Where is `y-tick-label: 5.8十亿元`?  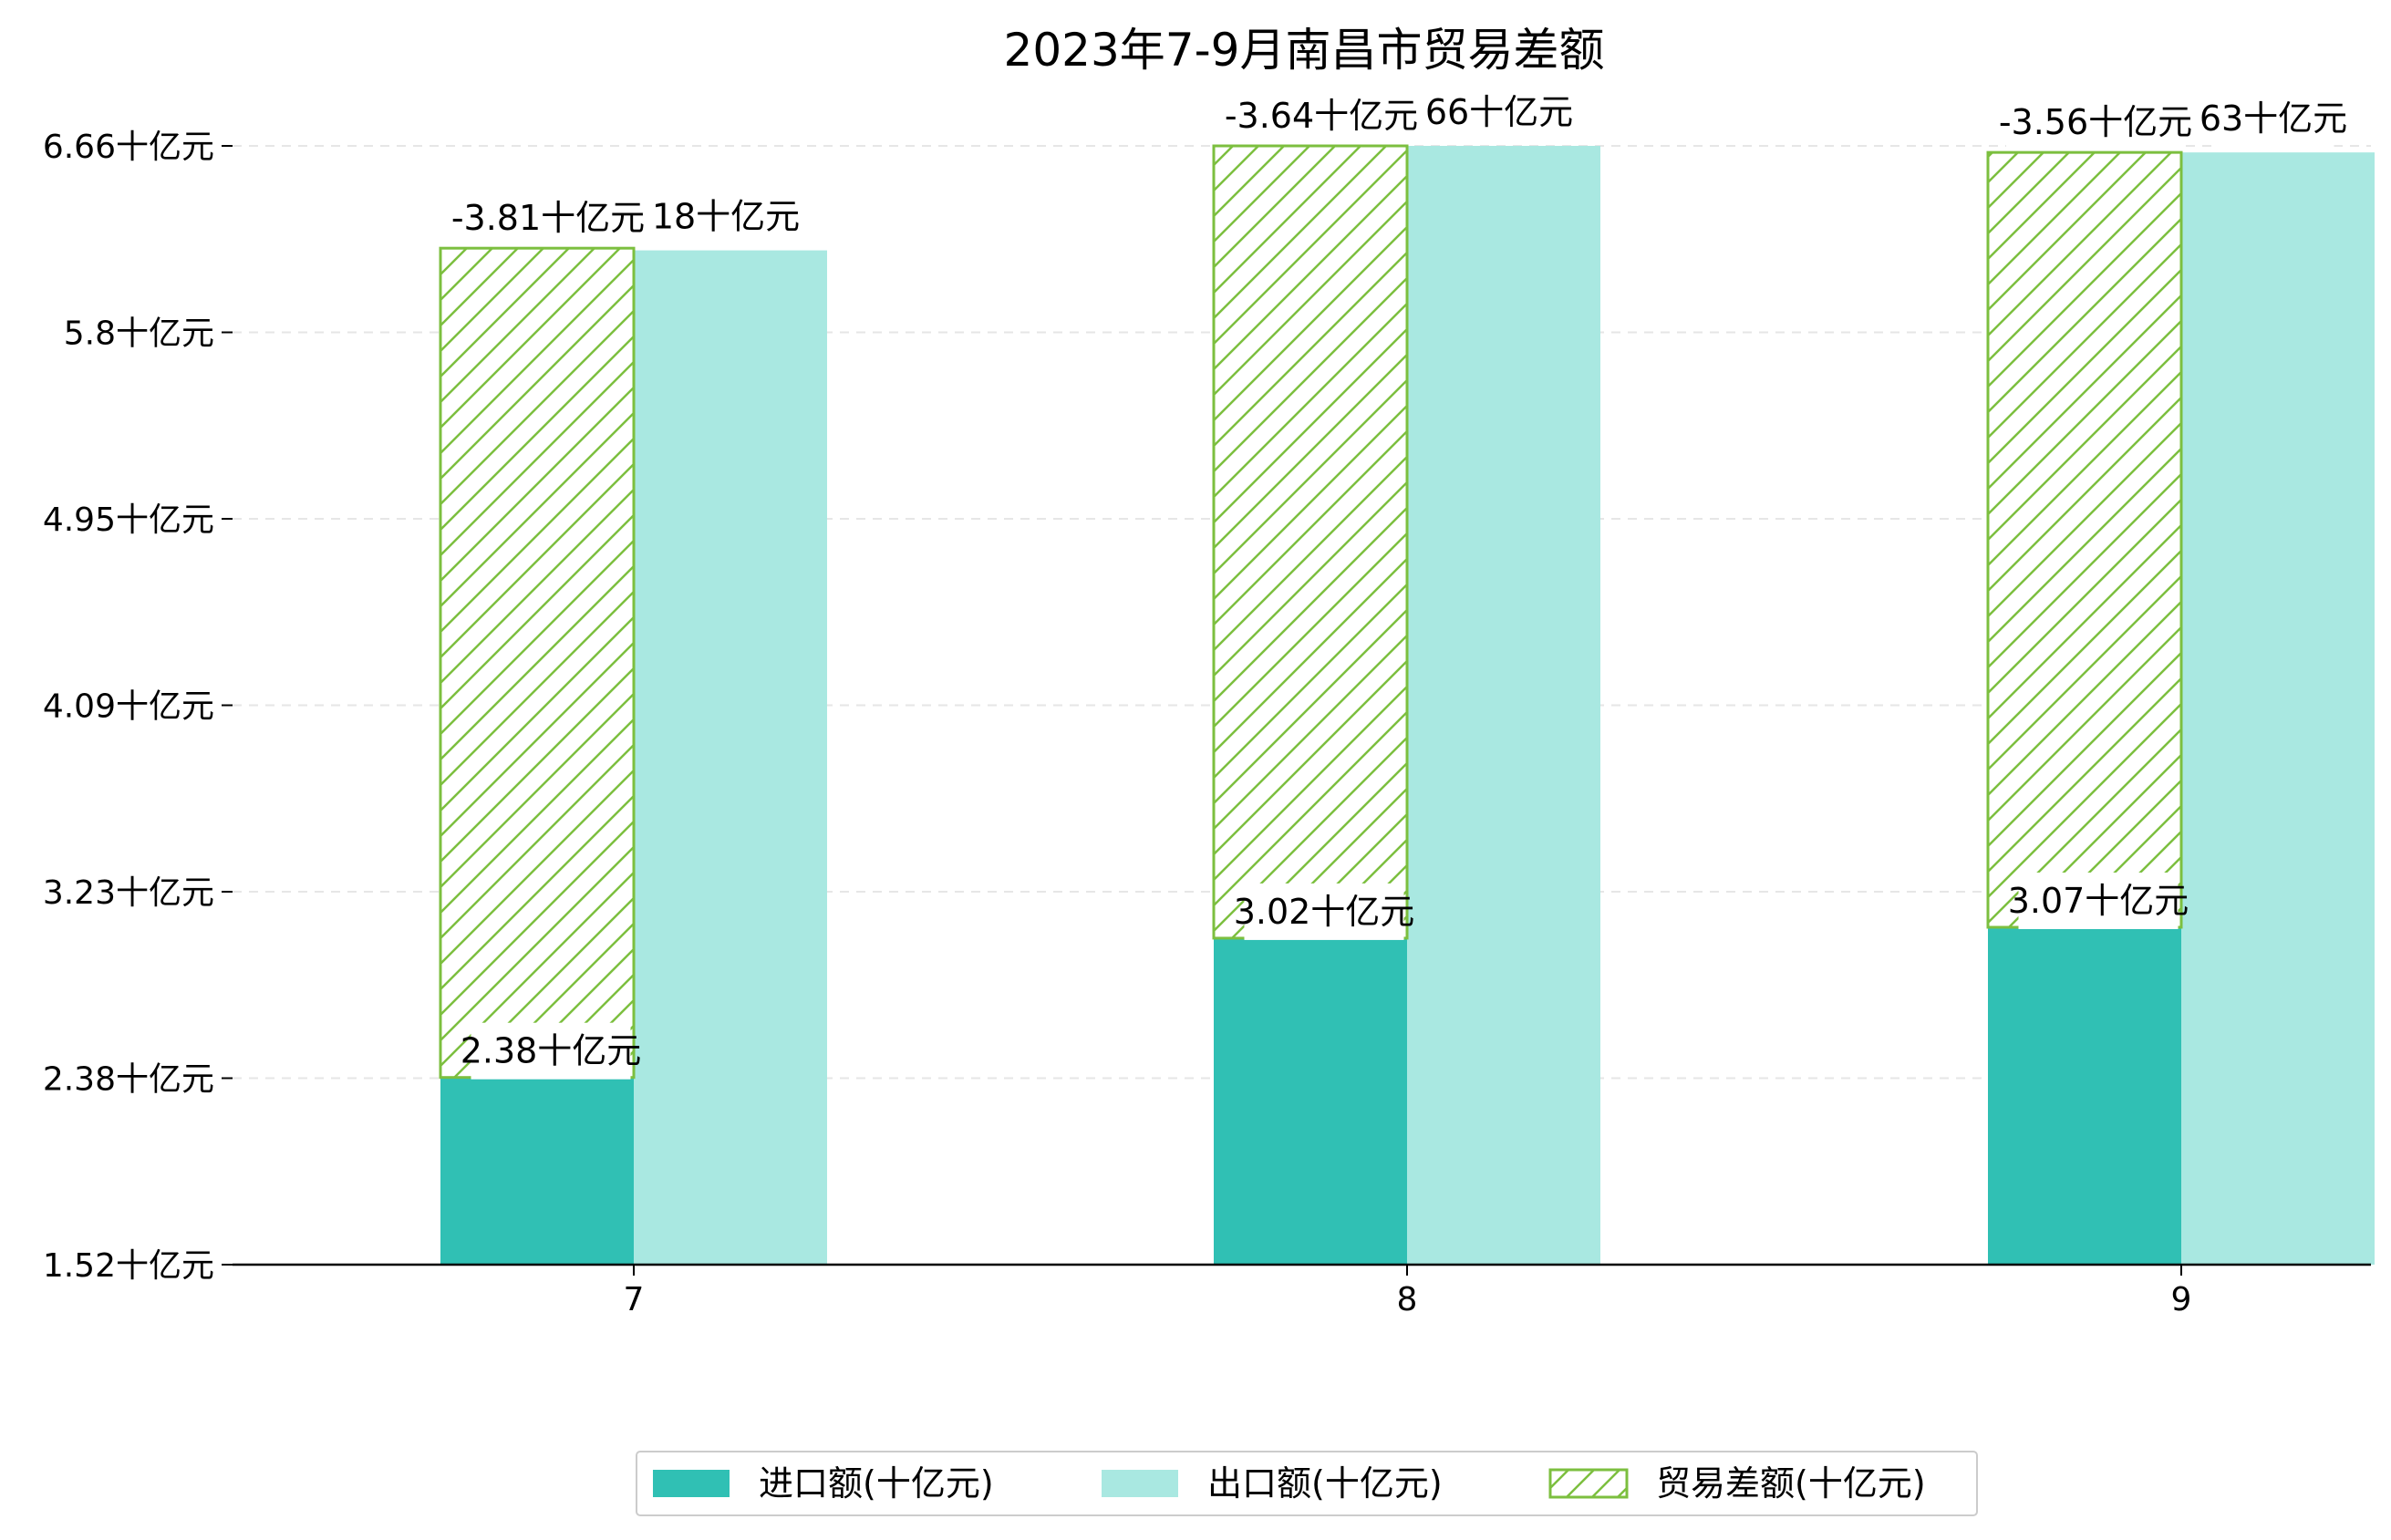 y-tick-label: 5.8十亿元 is located at coordinates (139, 334).